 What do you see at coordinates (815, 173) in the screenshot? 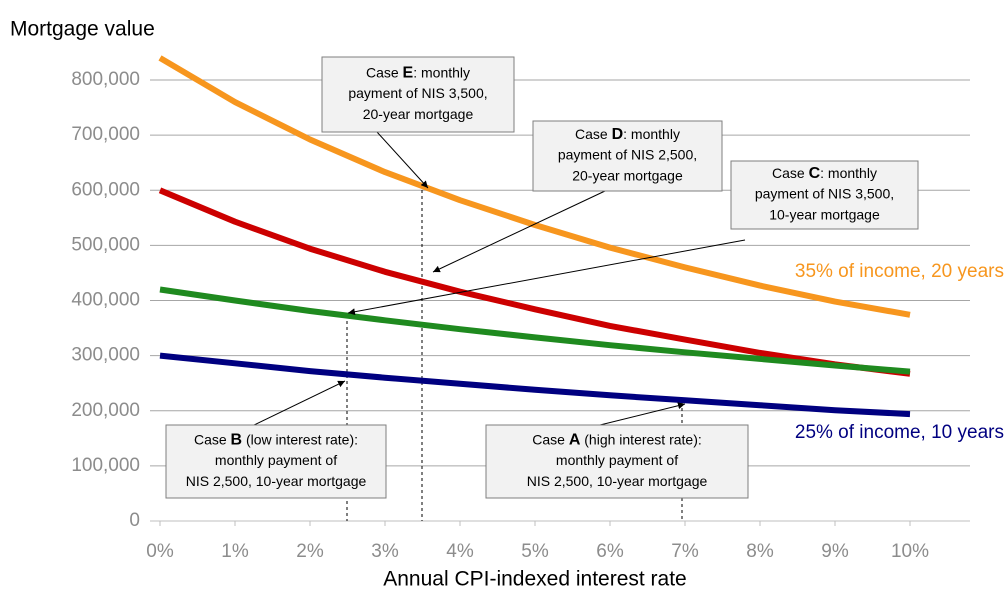
I see `annotation-letter: C` at bounding box center [815, 173].